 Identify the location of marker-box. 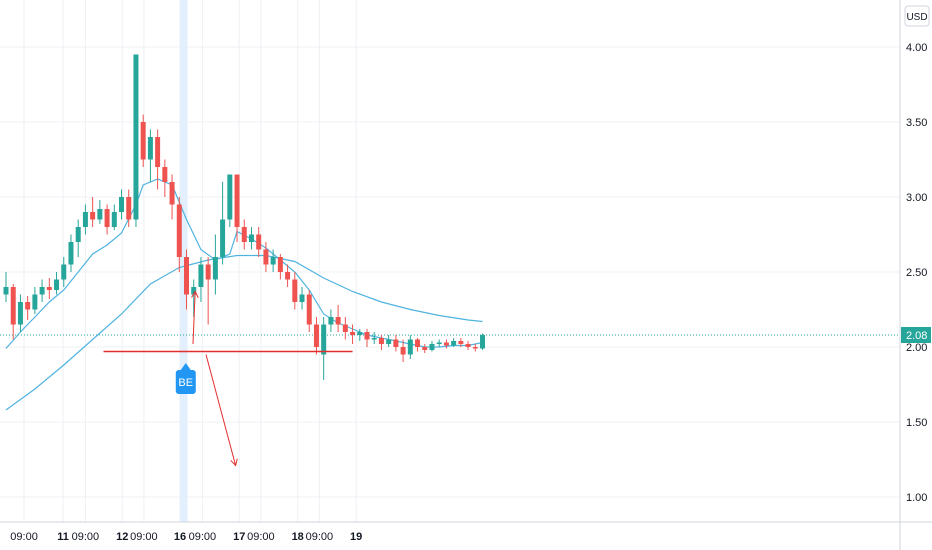
(185, 382).